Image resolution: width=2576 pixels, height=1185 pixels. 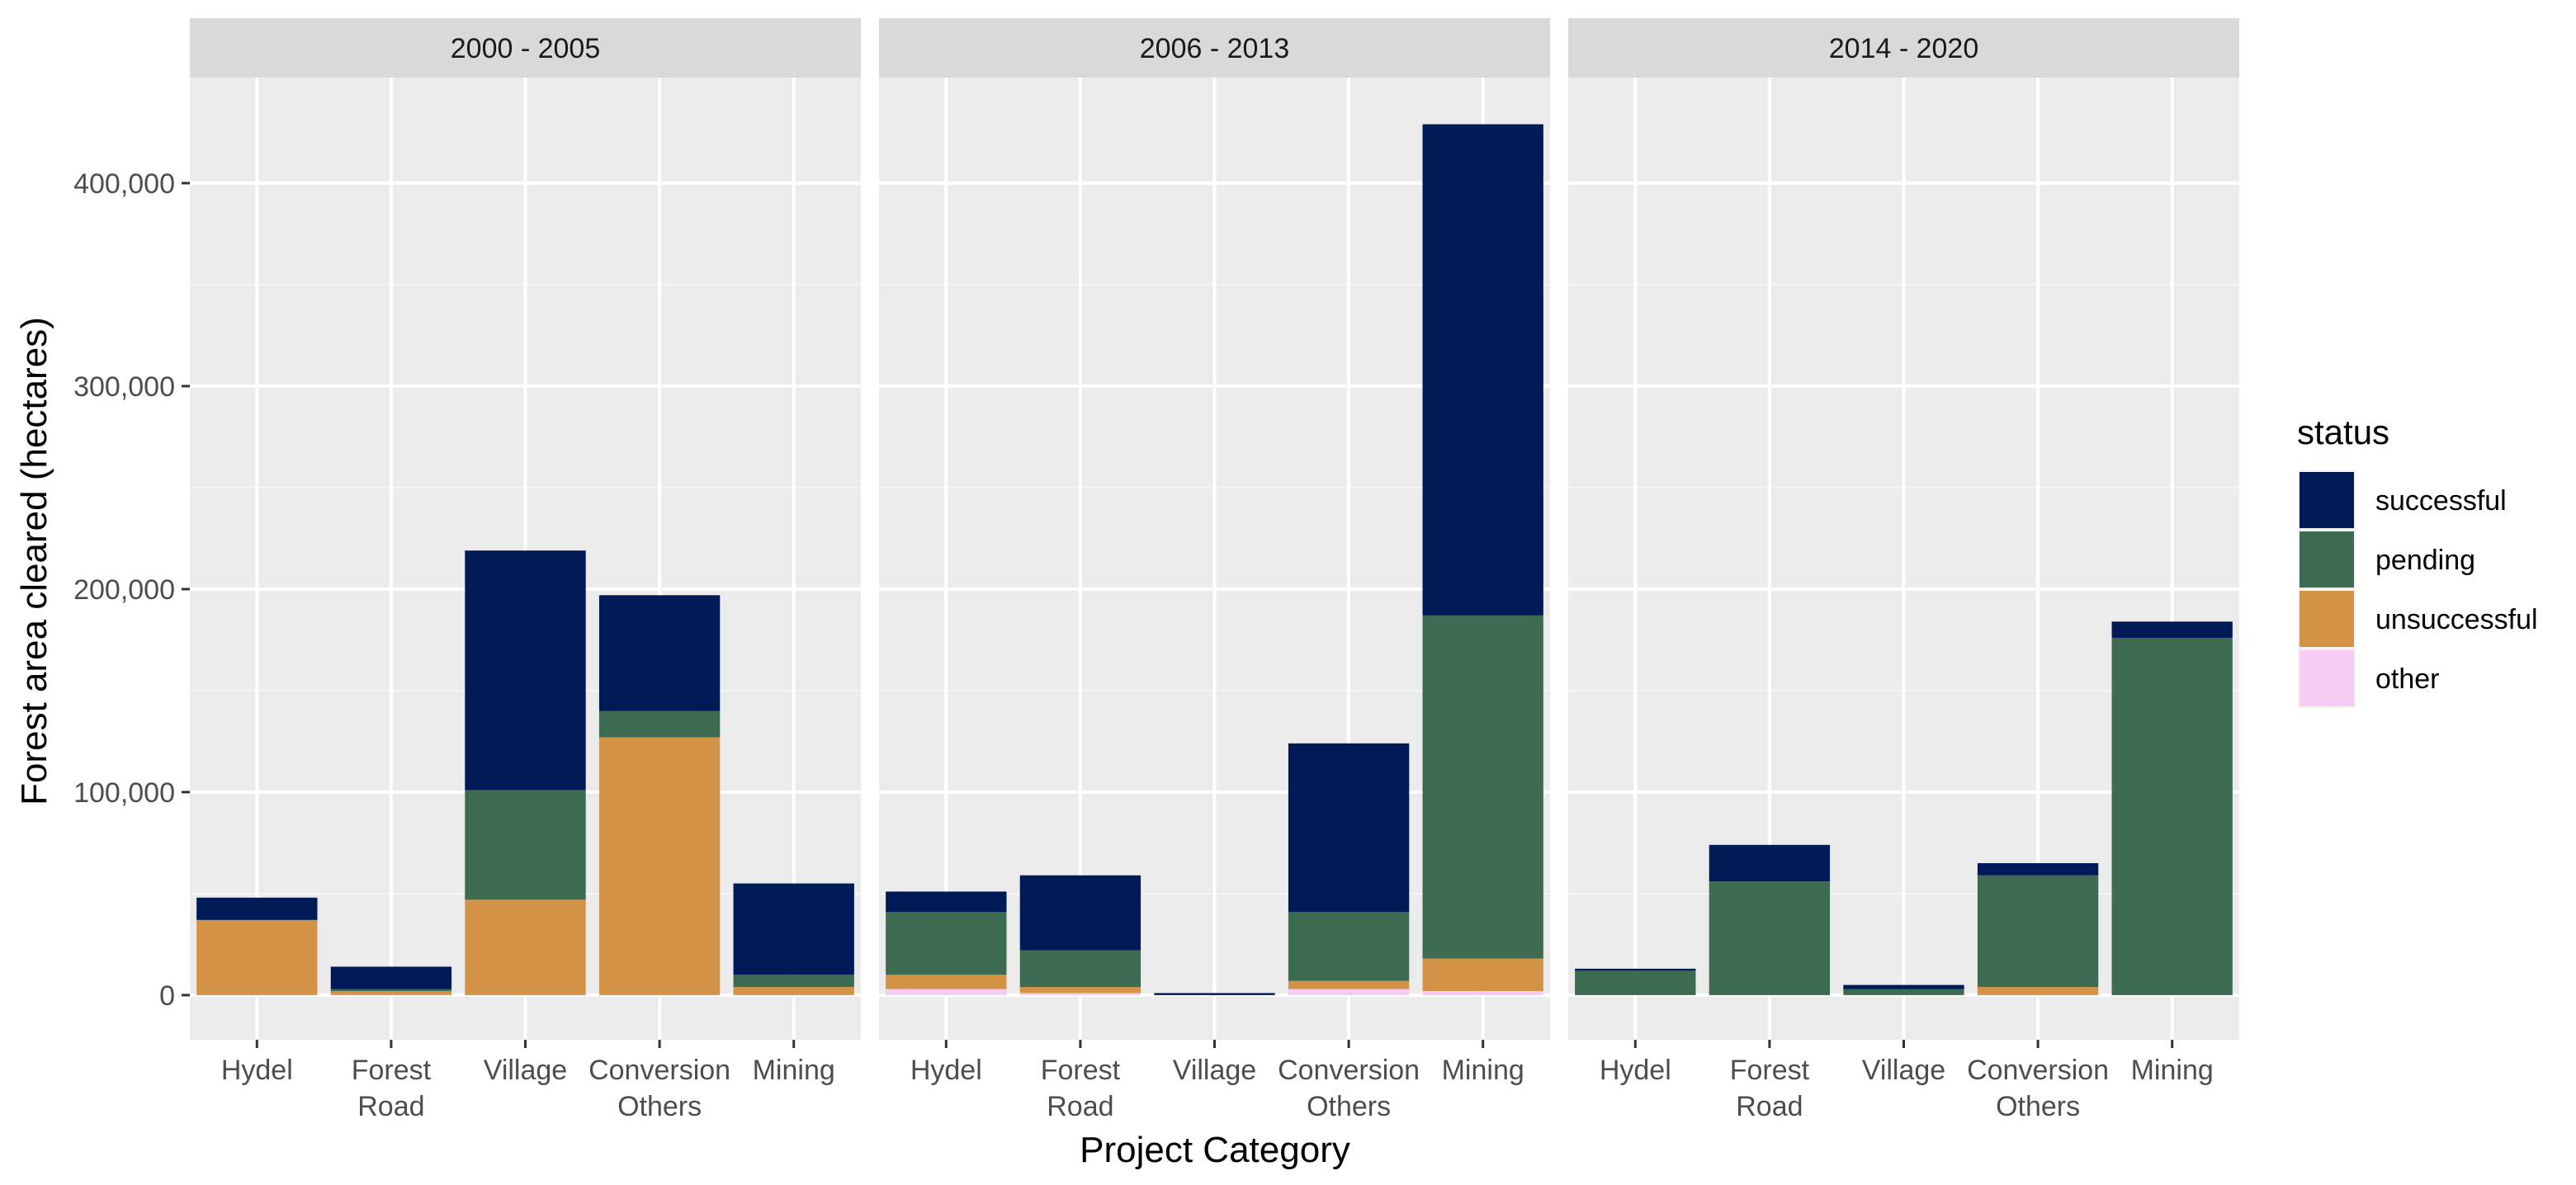 I want to click on legend-key-unsuccessful, so click(x=2326, y=619).